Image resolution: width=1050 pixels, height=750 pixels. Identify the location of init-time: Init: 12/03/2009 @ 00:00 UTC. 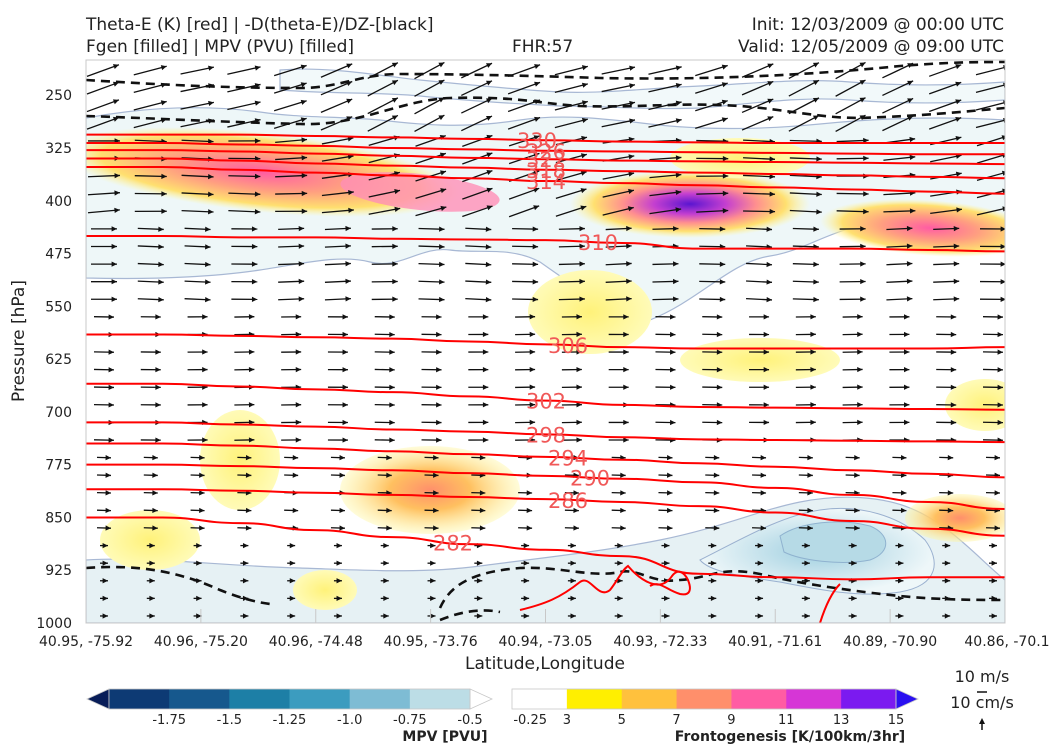
(877, 25).